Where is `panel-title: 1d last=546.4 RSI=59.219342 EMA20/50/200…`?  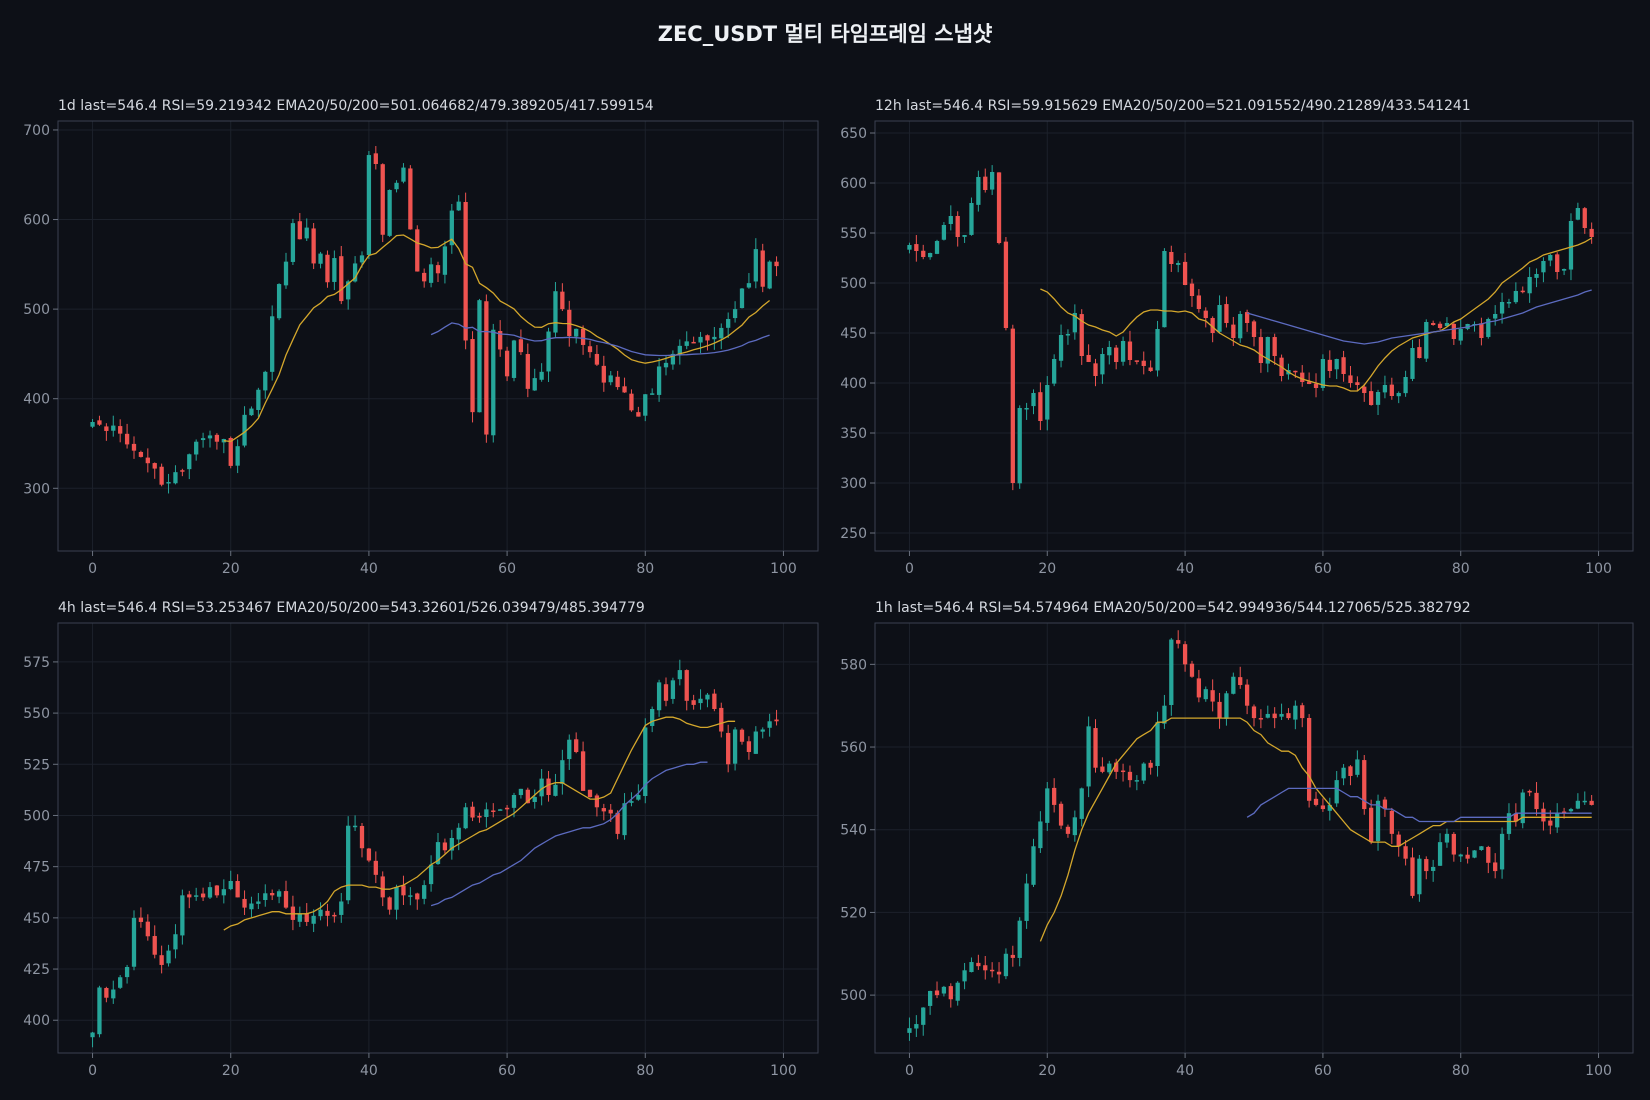 panel-title: 1d last=546.4 RSI=59.219342 EMA20/50/200… is located at coordinates (356, 106).